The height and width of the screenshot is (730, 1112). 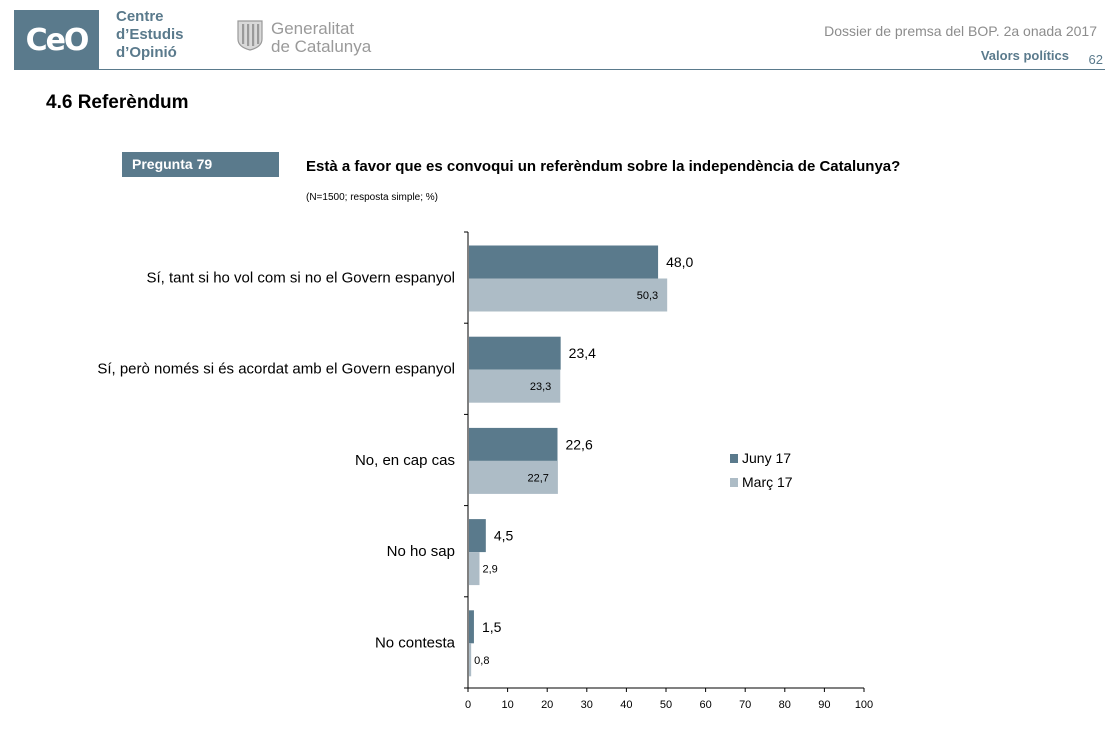 What do you see at coordinates (405, 460) in the screenshot?
I see `category-label: No, en cap cas` at bounding box center [405, 460].